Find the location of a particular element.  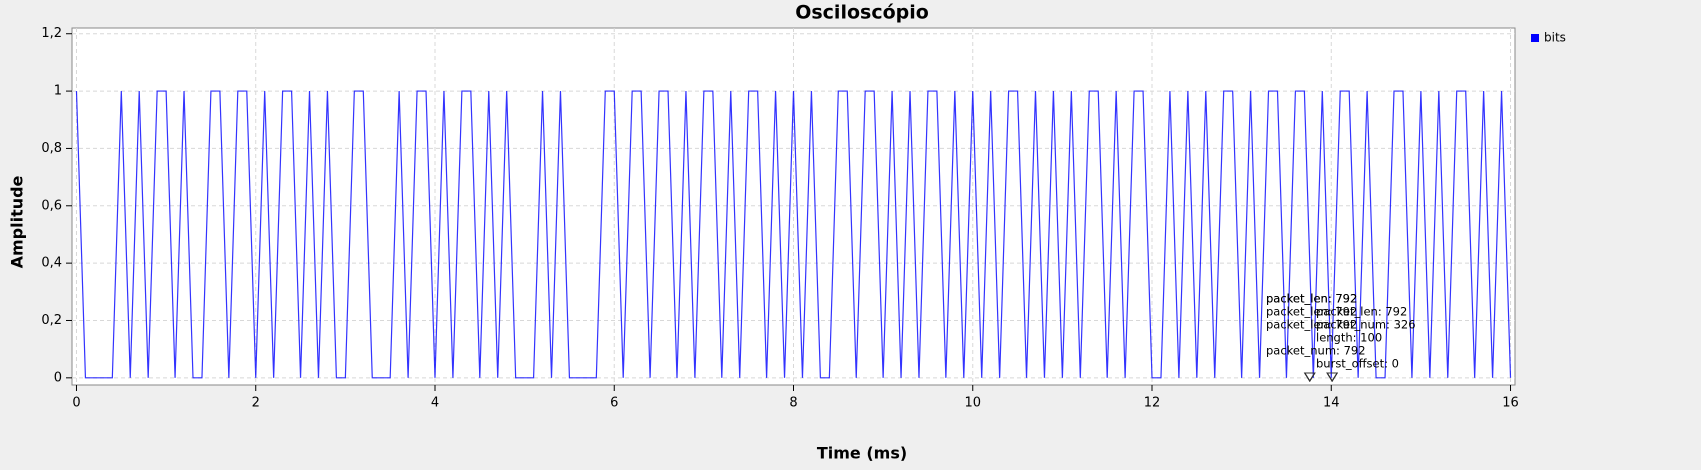

x-tick-label: 12 is located at coordinates (1152, 403).